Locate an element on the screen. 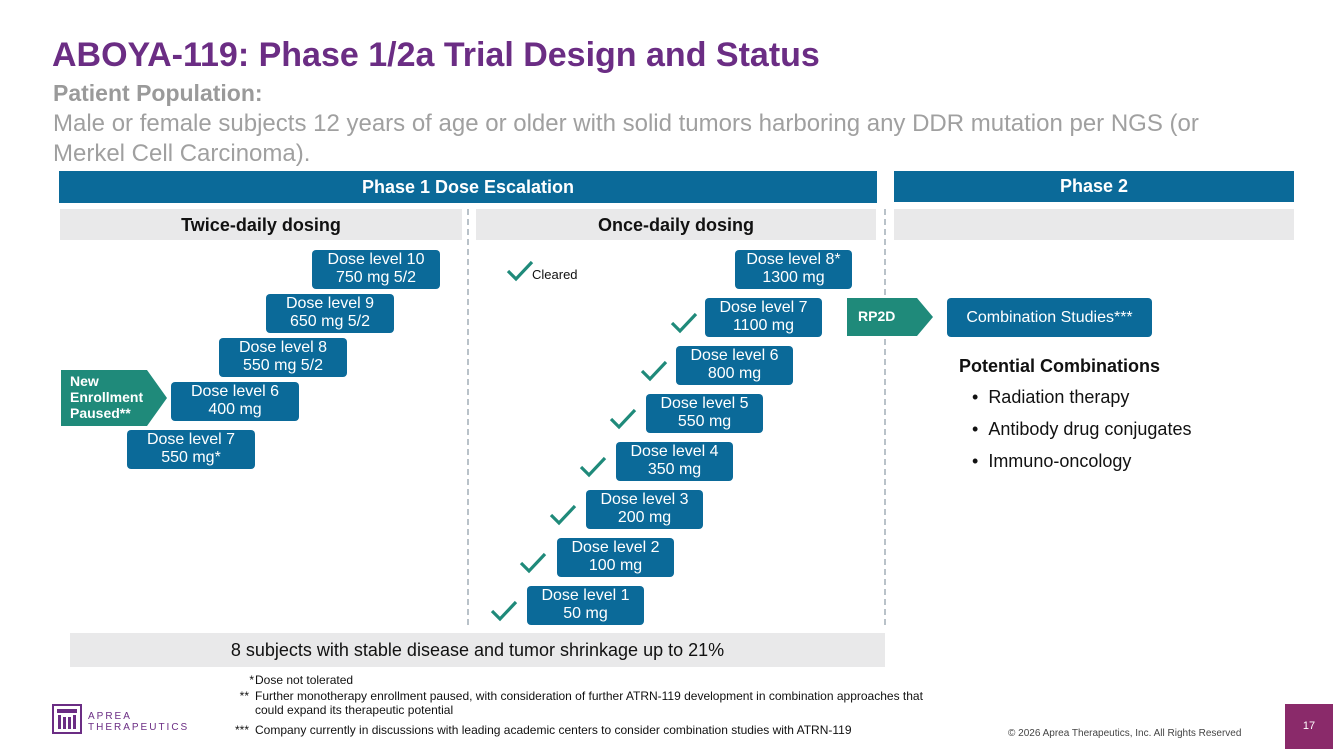 Image resolution: width=1333 pixels, height=749 pixels. qd-dose-level-6: Dose level 6 800 mg is located at coordinates (734, 365).